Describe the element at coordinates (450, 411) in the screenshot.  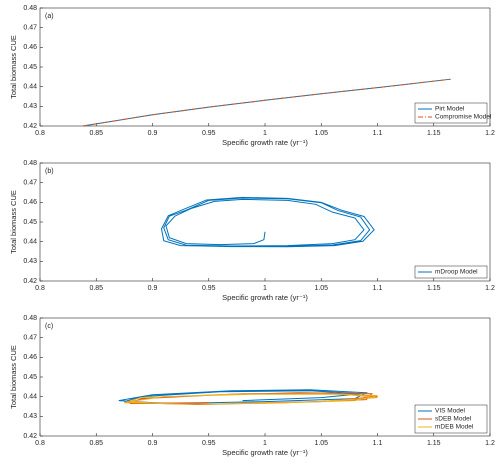
I see `legend-label: VIS Model` at that location.